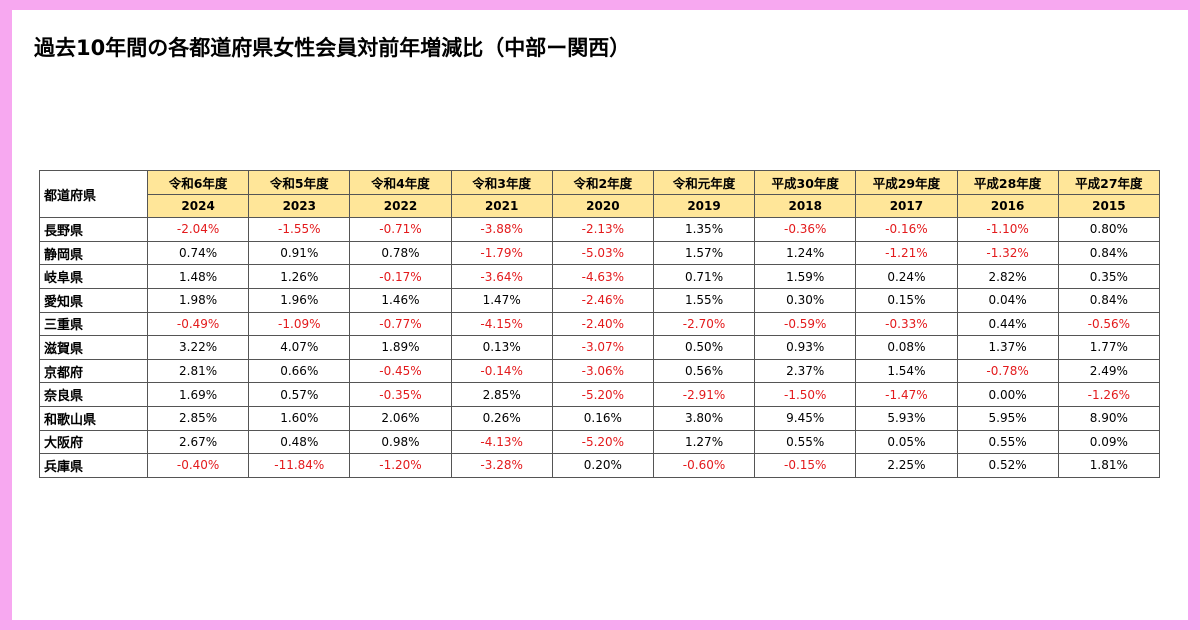 The image size is (1200, 630). I want to click on rate-cell: -5.20%, so click(602, 394).